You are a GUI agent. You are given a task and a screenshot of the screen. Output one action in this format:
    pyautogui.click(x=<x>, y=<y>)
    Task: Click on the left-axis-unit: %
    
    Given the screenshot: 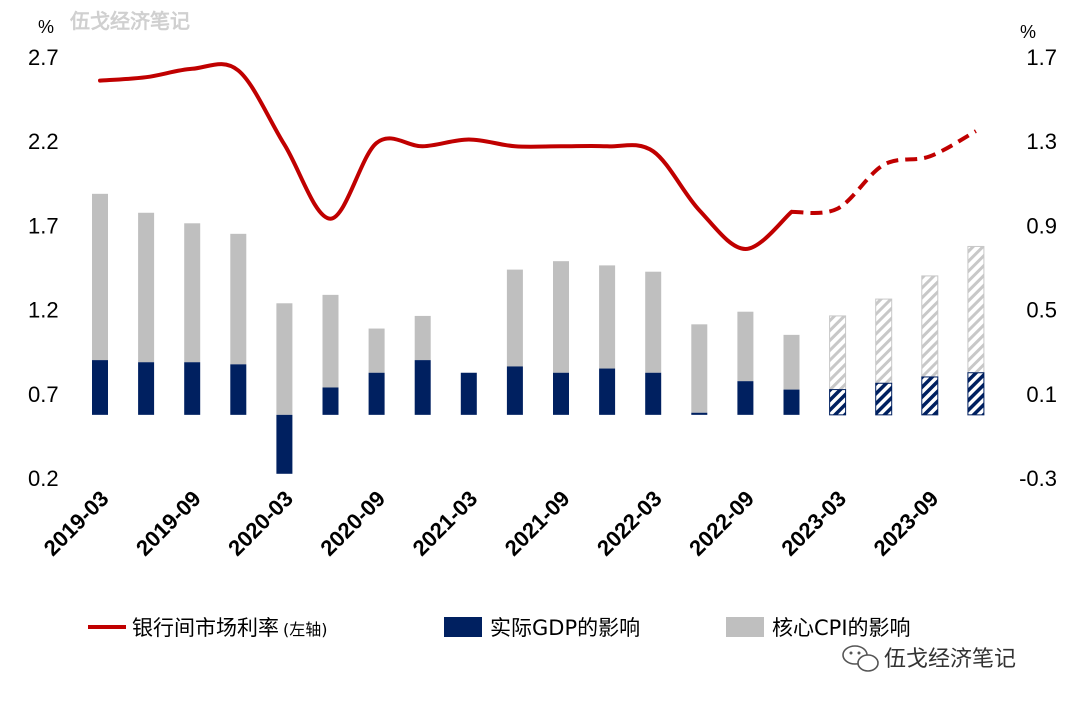 What is the action you would take?
    pyautogui.click(x=46, y=27)
    